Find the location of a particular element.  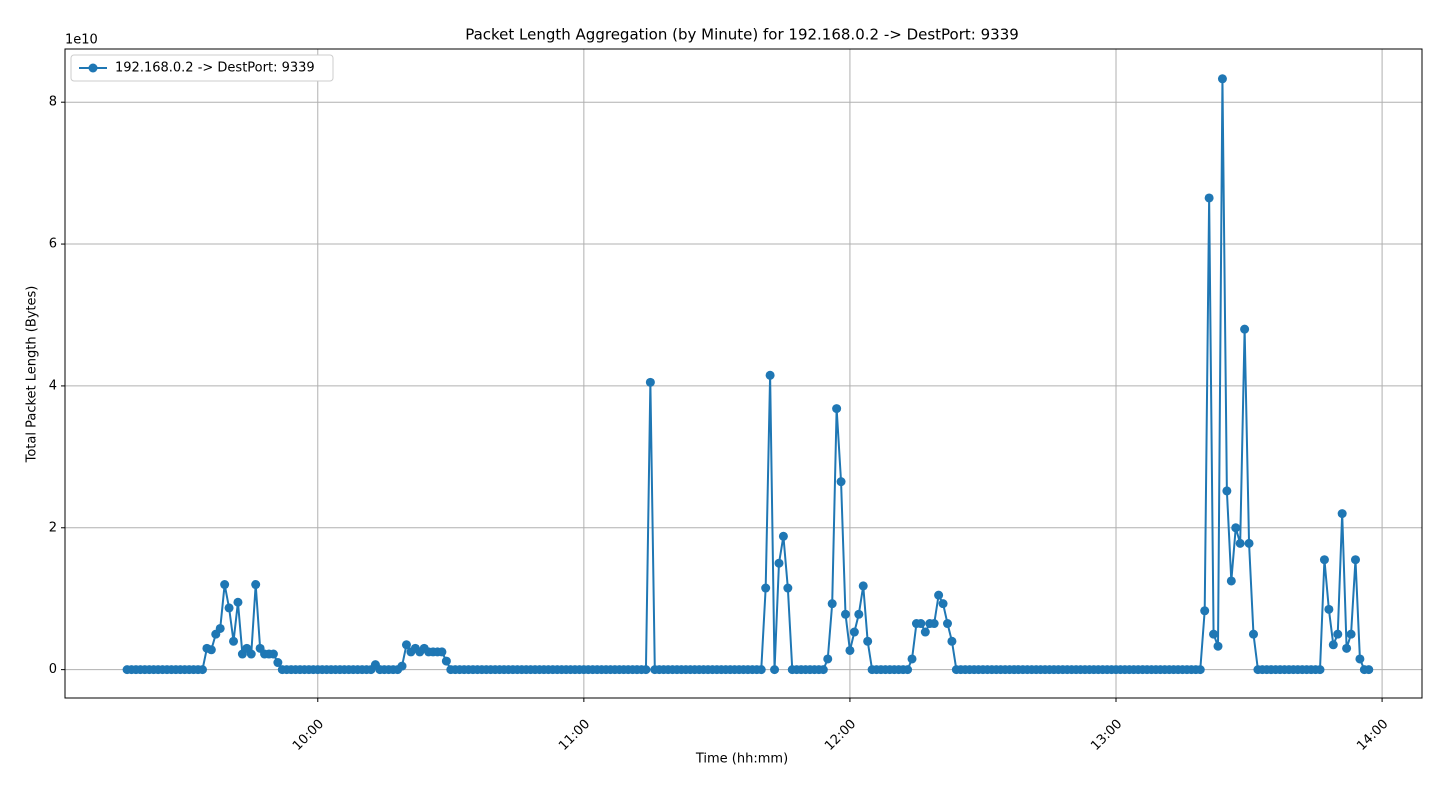

legend-label: 192.168.0.2 -> DestPort: 9339 is located at coordinates (215, 68).